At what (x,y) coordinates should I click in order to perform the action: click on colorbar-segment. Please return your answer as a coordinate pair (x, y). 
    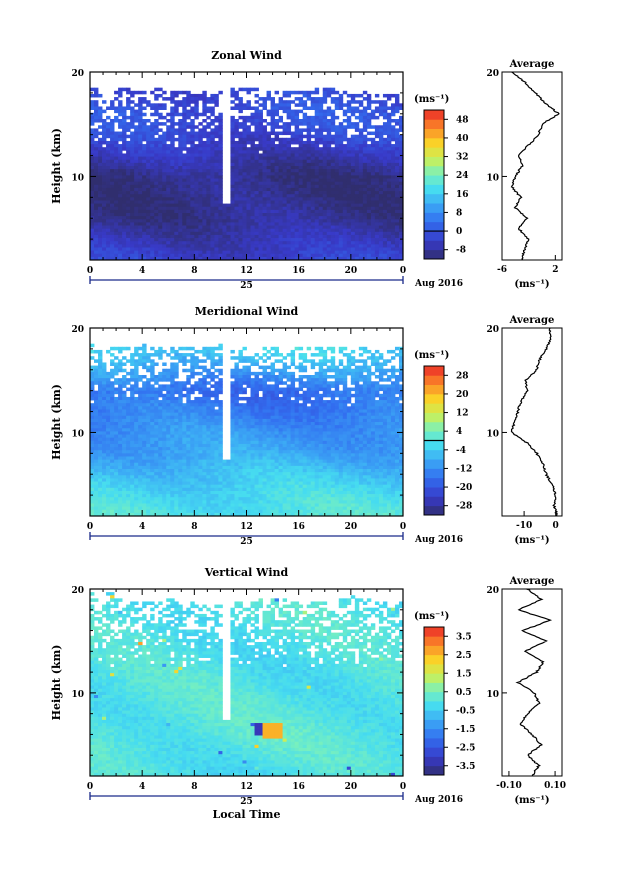
    Looking at the image, I should click on (434, 115).